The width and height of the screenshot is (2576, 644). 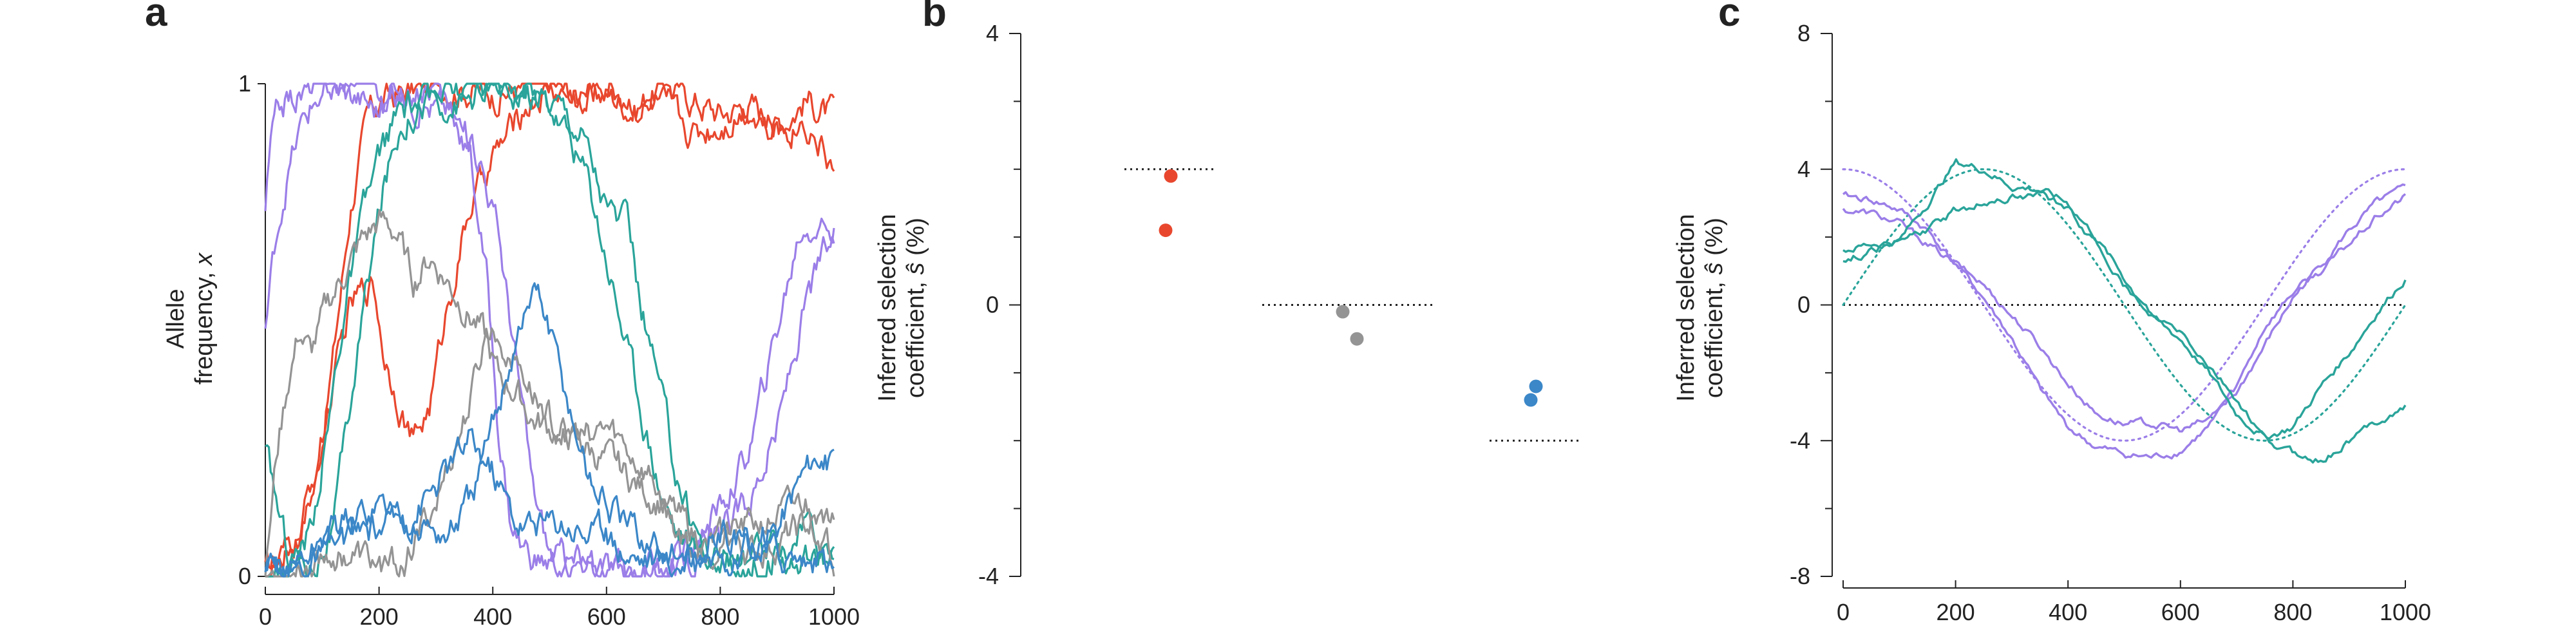 I want to click on panel-c-xtick-label: 1000, so click(x=2405, y=612).